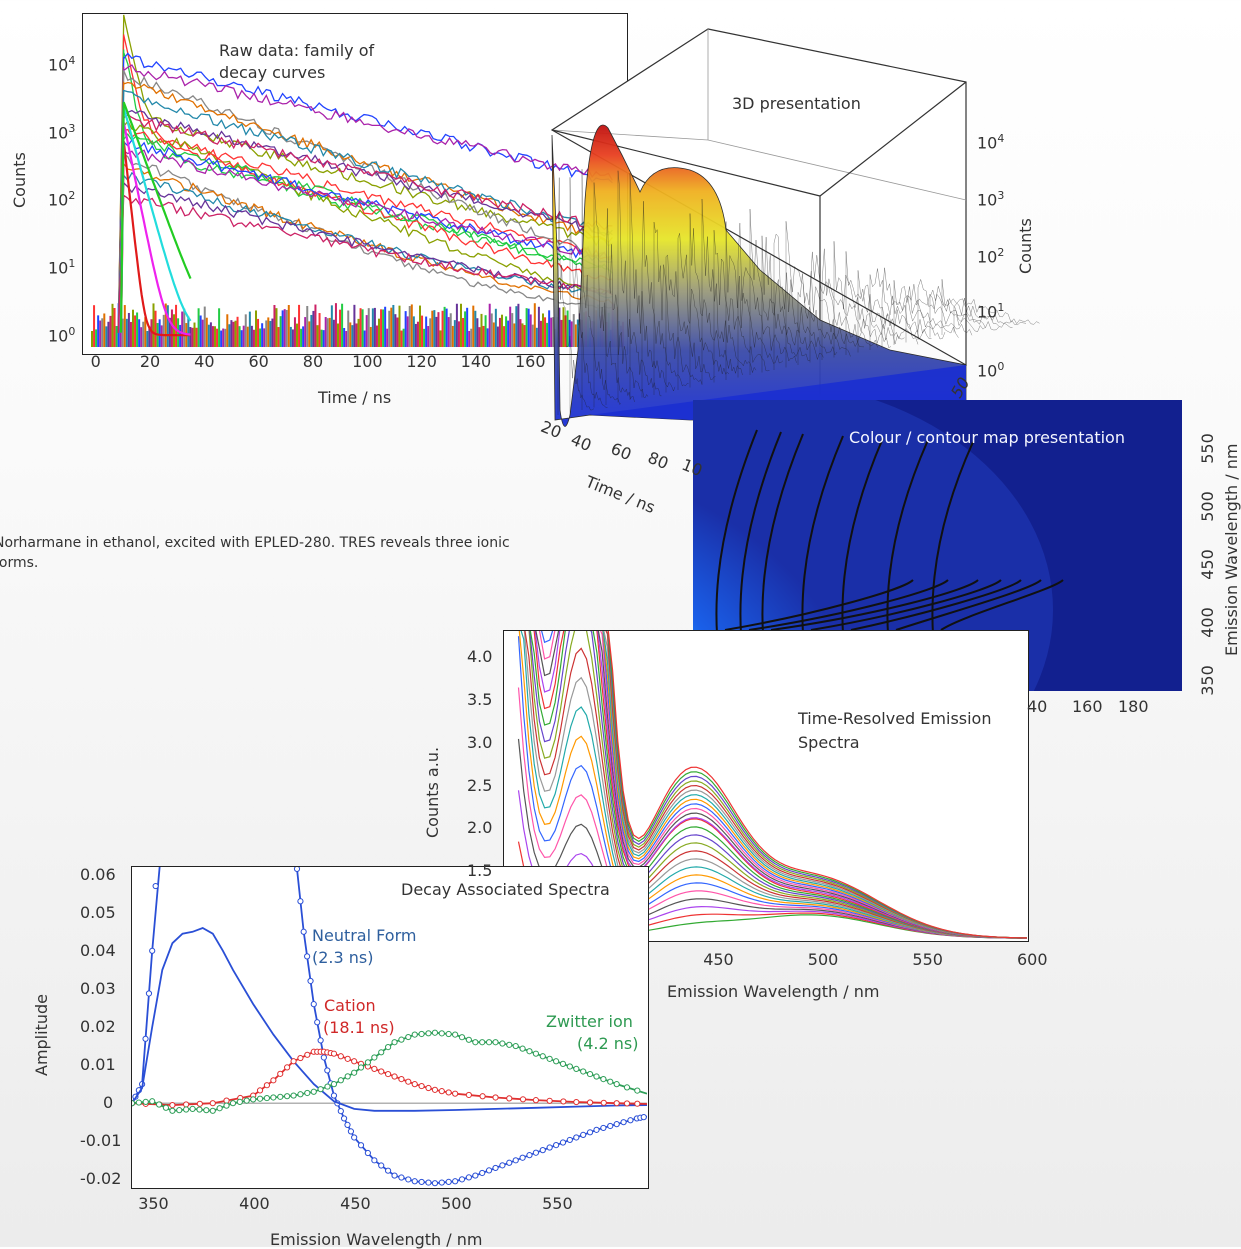  I want to click on das-y-tick: 0.04, so click(98, 950).